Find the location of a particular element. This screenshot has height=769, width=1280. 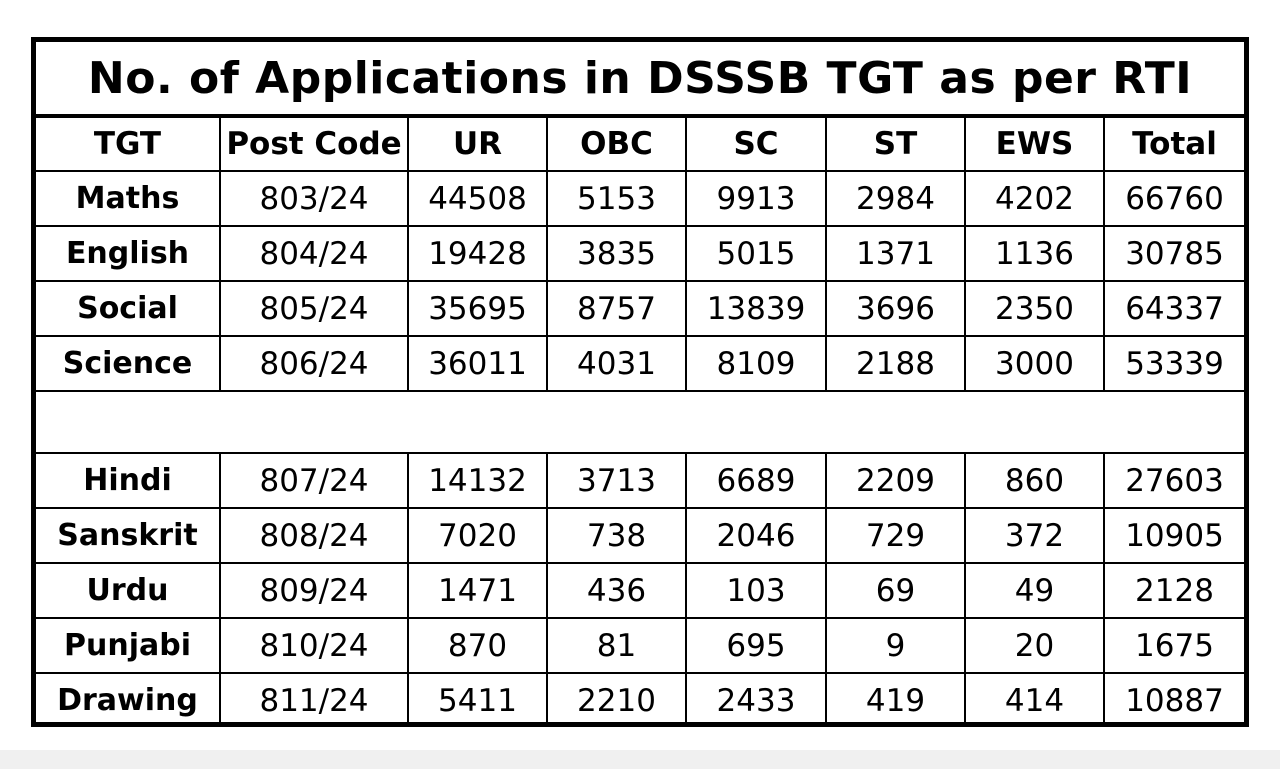

subject-cell: Sanskrit is located at coordinates (128, 535).